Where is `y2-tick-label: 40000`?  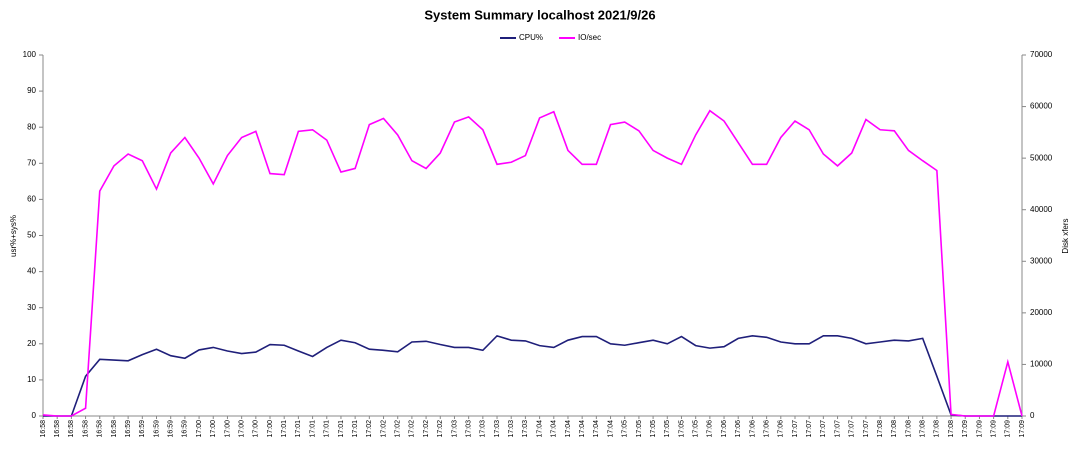 y2-tick-label: 40000 is located at coordinates (1041, 209).